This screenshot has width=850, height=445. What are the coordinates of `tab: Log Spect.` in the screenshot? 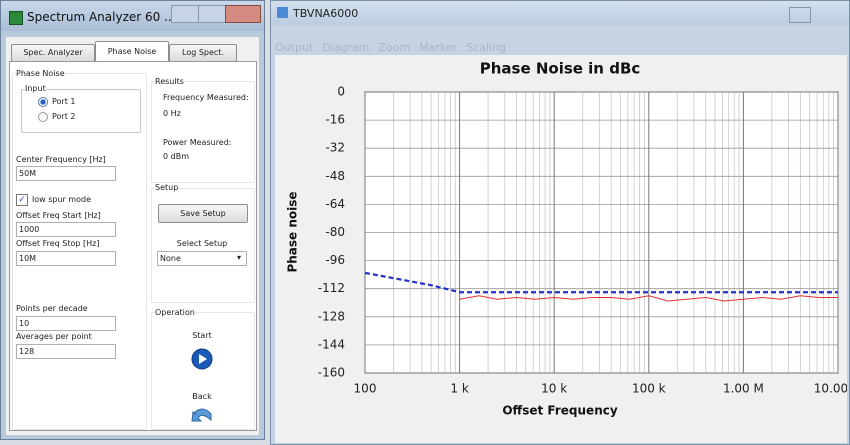 It's located at (203, 53).